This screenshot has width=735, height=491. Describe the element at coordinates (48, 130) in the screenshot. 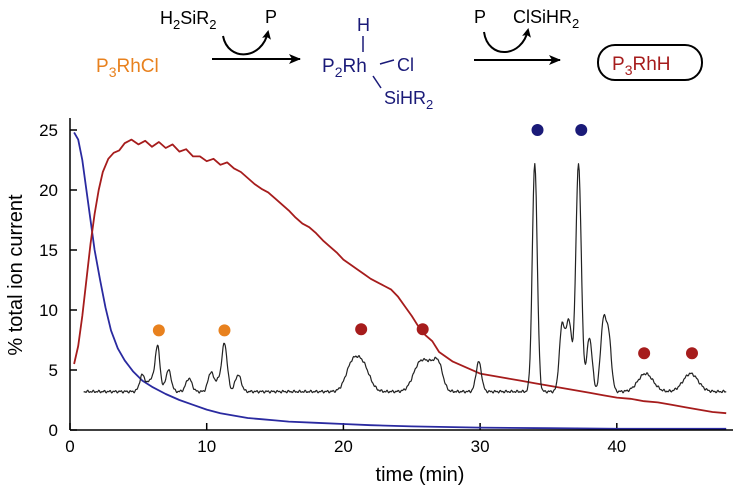

I see `y-tick-label: 25` at that location.